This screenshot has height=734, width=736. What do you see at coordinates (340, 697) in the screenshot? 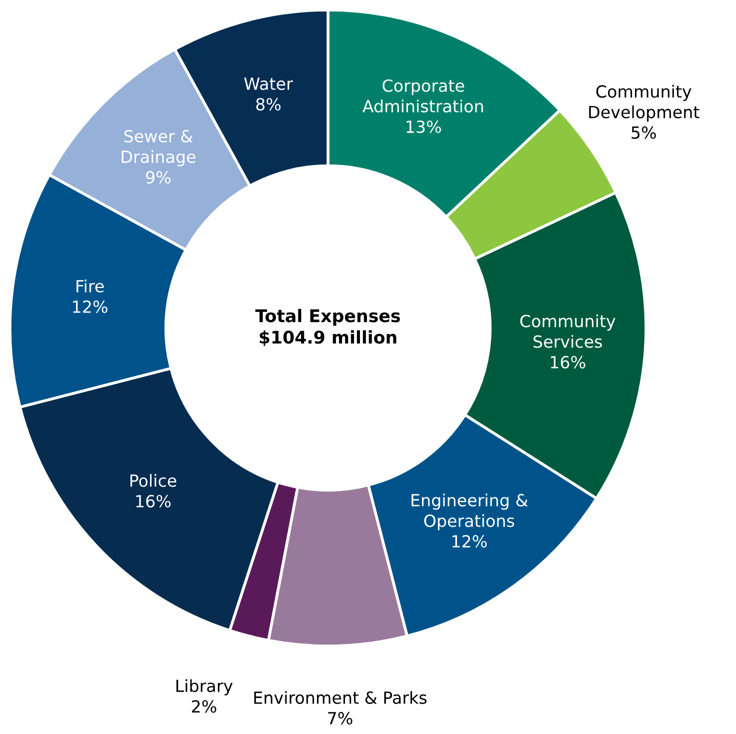
I see `slice-label: Environment & Parks` at bounding box center [340, 697].